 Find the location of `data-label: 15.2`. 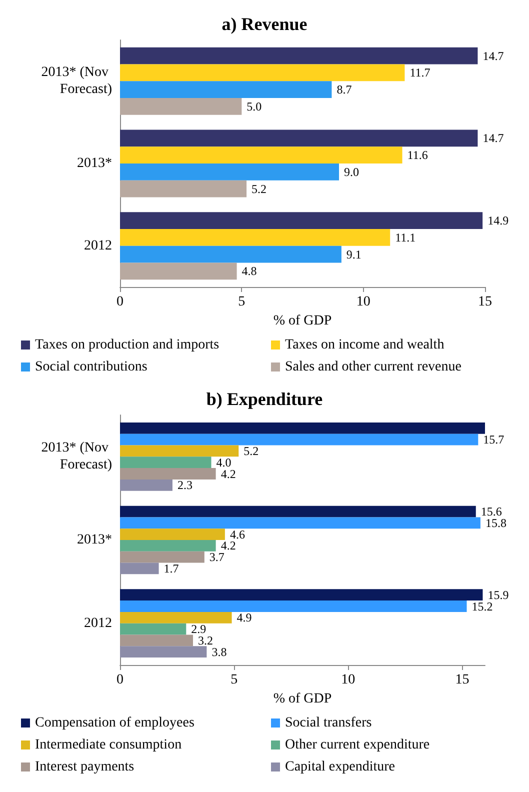

data-label: 15.2 is located at coordinates (482, 606).